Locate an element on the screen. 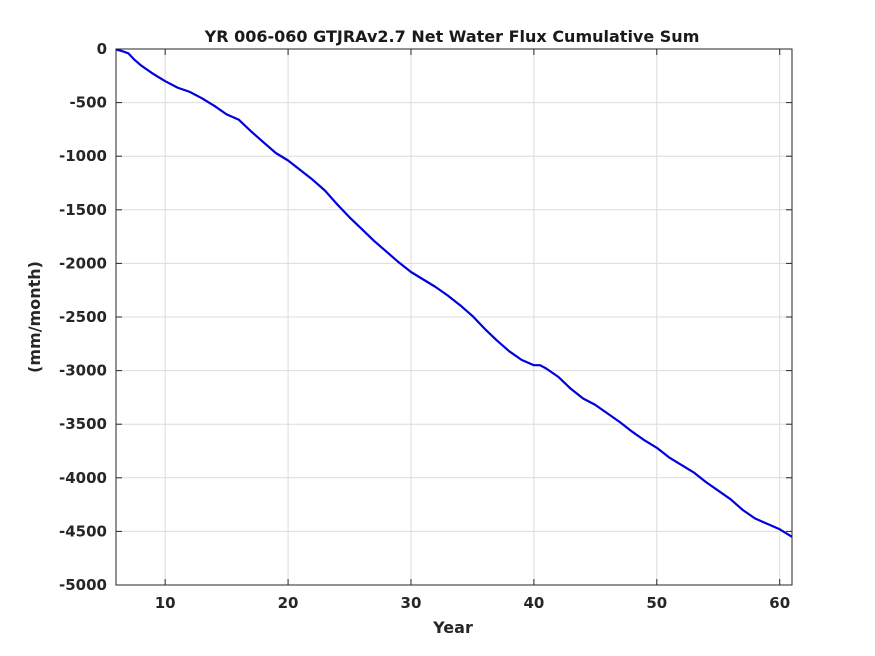  x-tick-label: 20 is located at coordinates (288, 603).